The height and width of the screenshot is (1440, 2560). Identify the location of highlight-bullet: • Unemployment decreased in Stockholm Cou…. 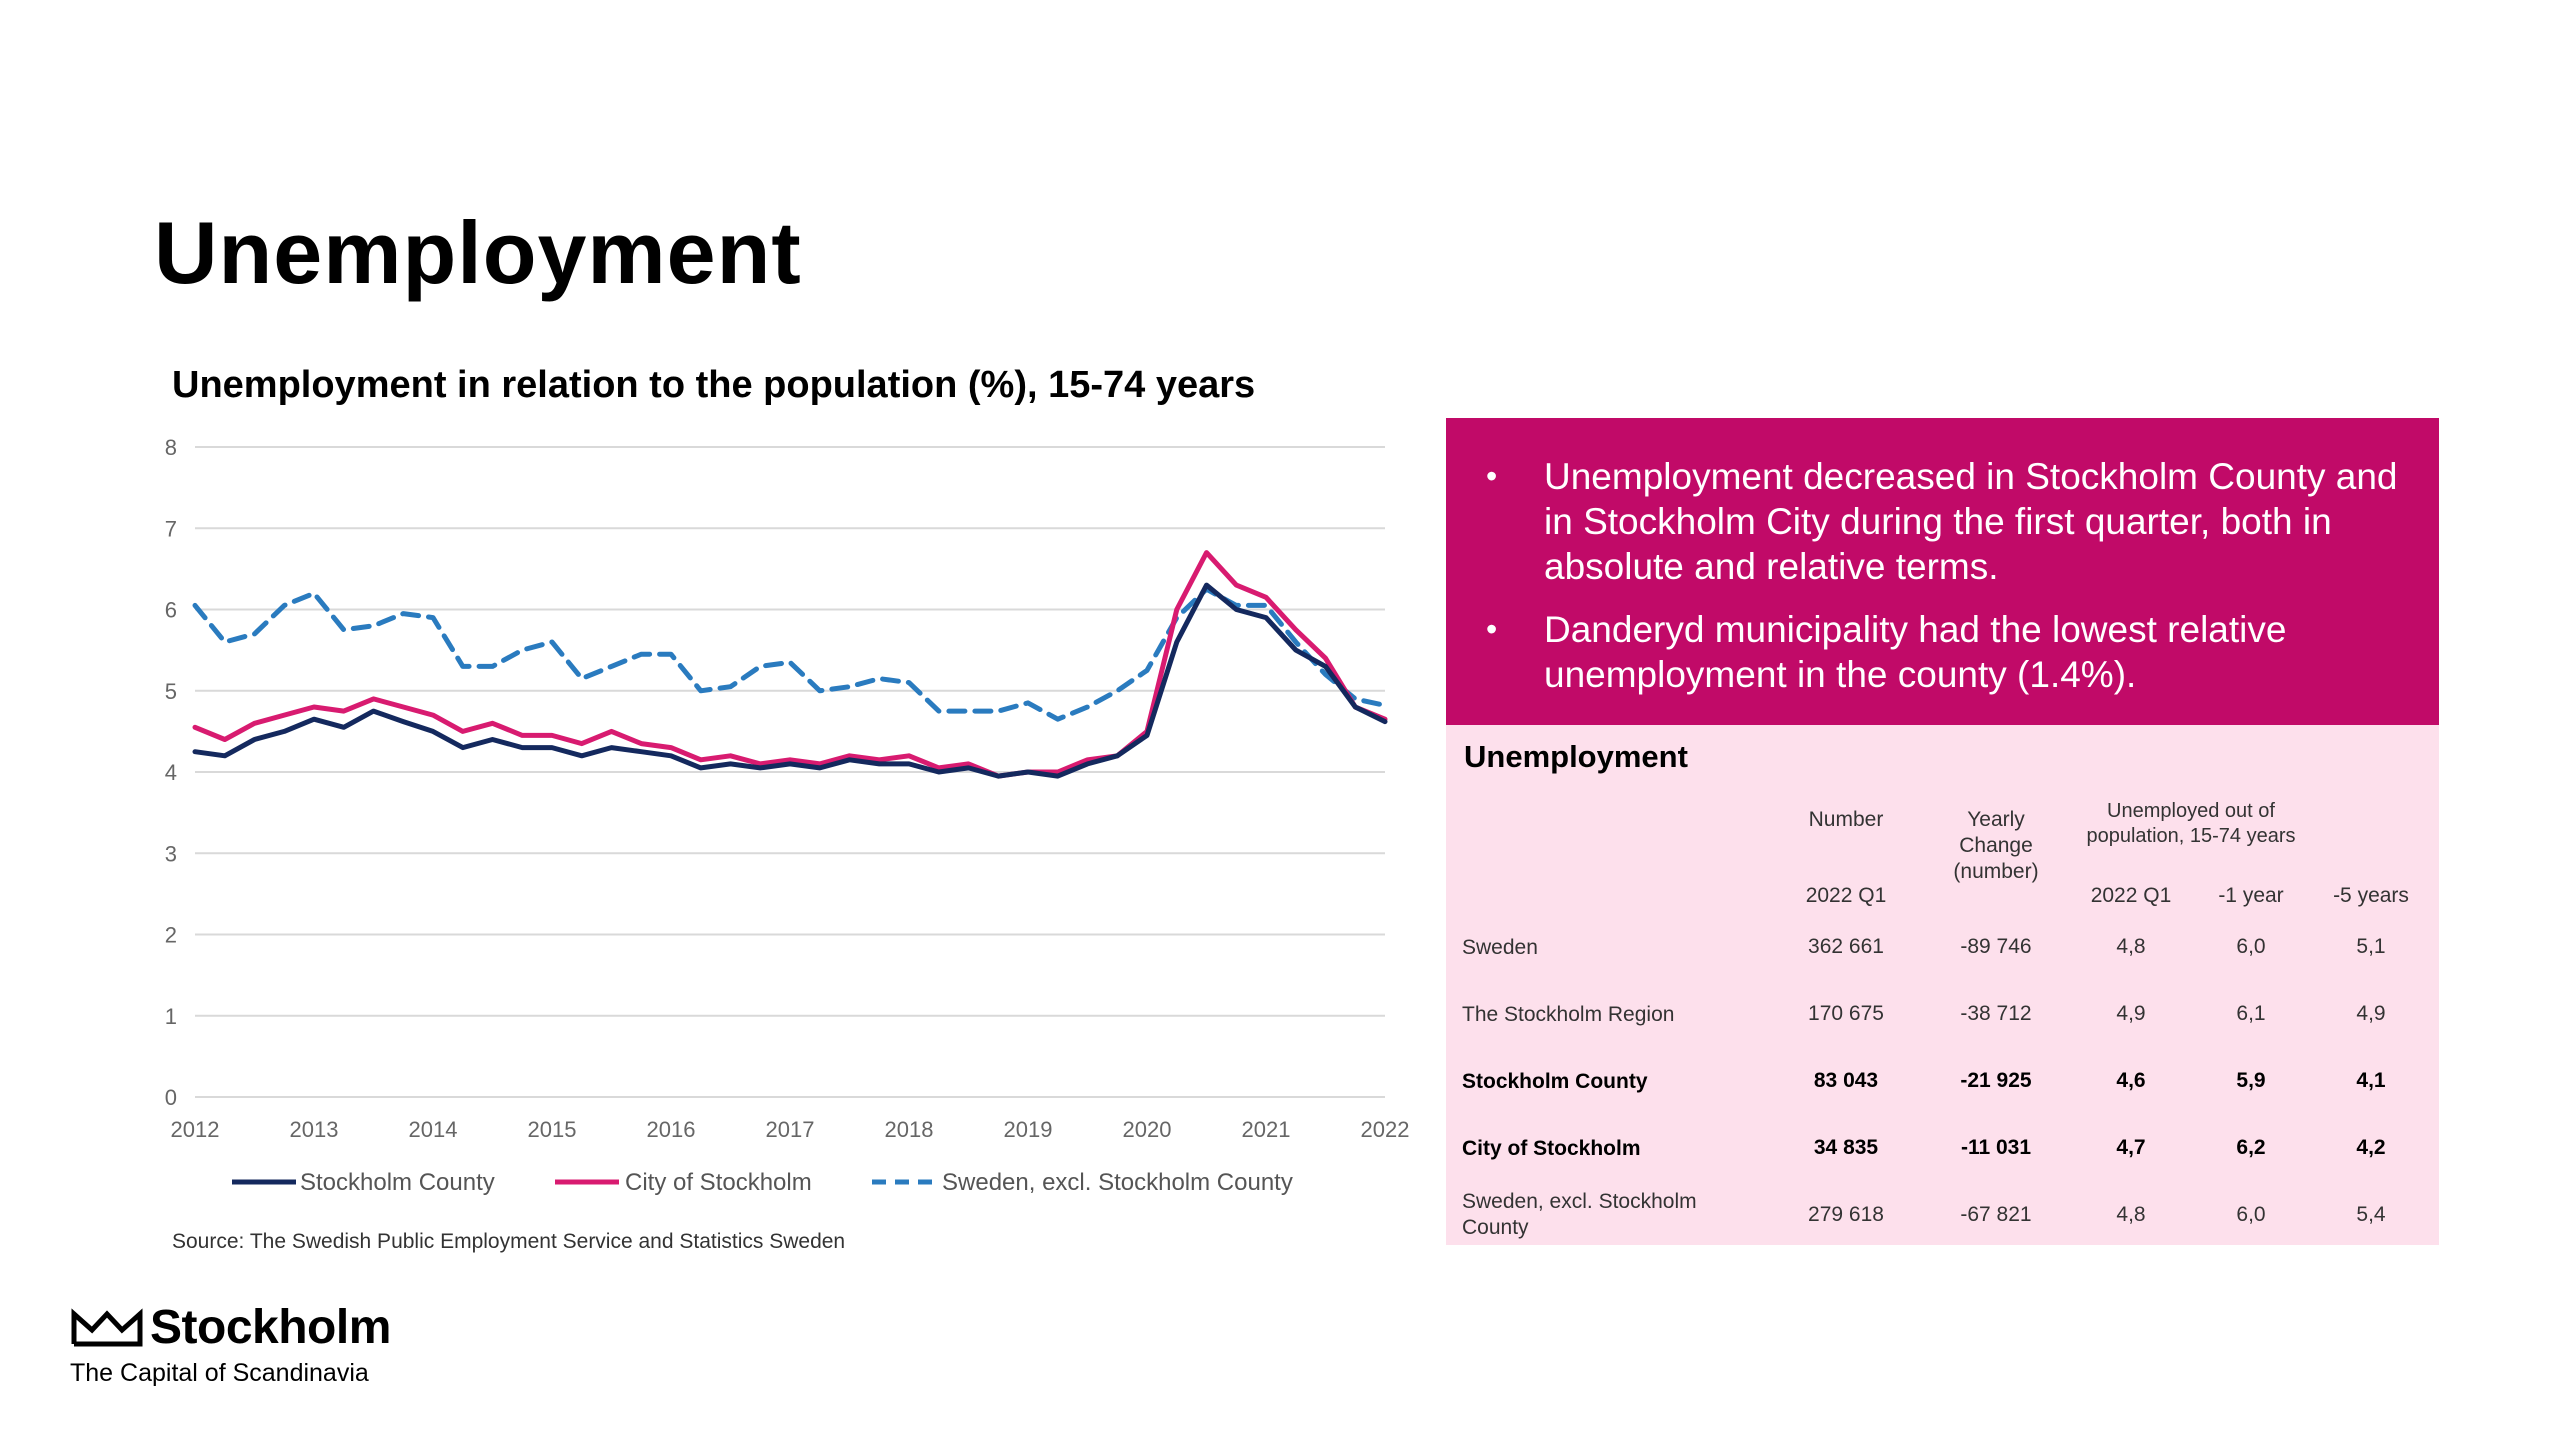
(1942, 521).